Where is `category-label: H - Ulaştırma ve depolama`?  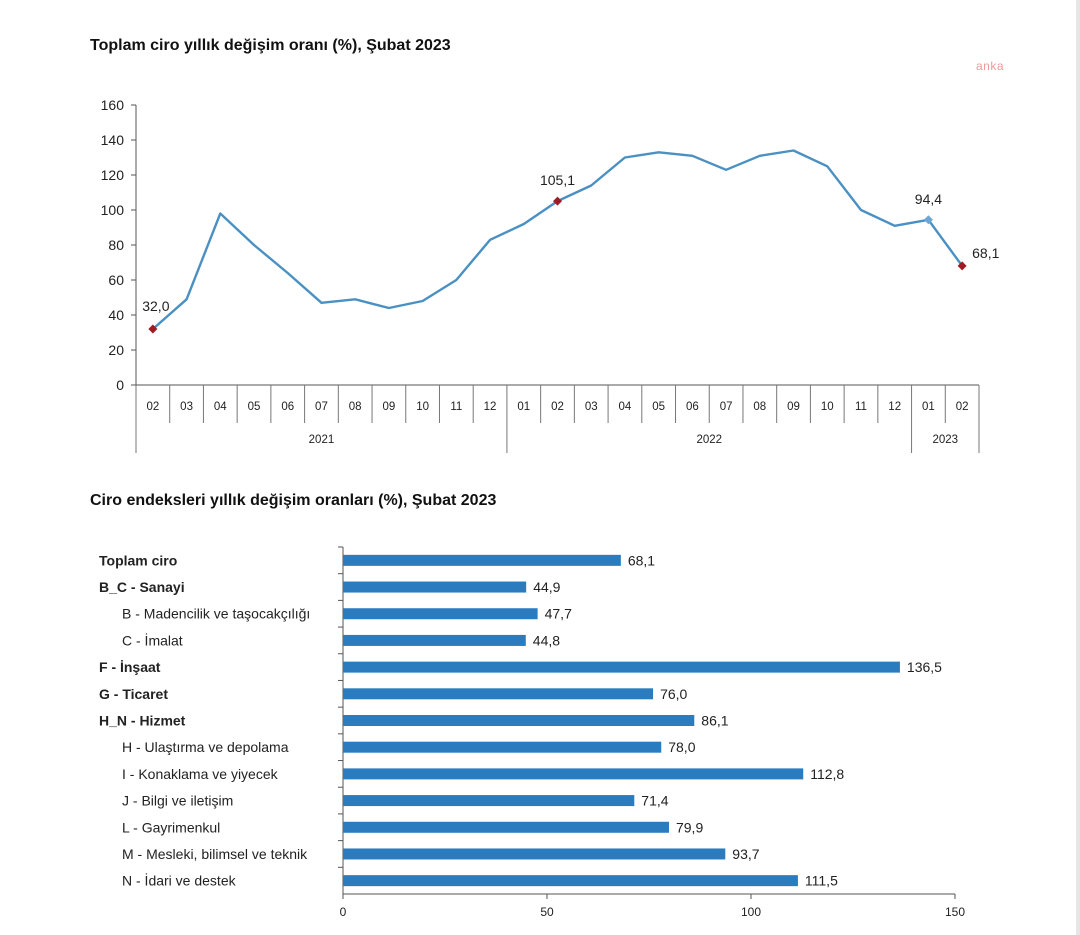 category-label: H - Ulaştırma ve depolama is located at coordinates (205, 747).